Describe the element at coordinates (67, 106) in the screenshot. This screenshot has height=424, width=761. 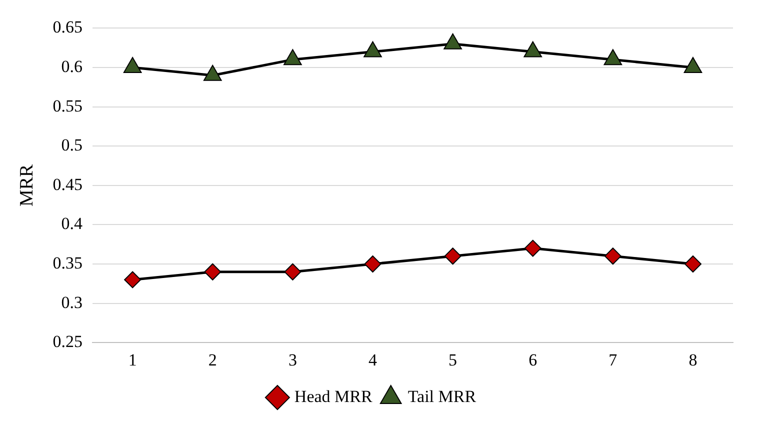
I see `y-tick-label: 0.55` at that location.